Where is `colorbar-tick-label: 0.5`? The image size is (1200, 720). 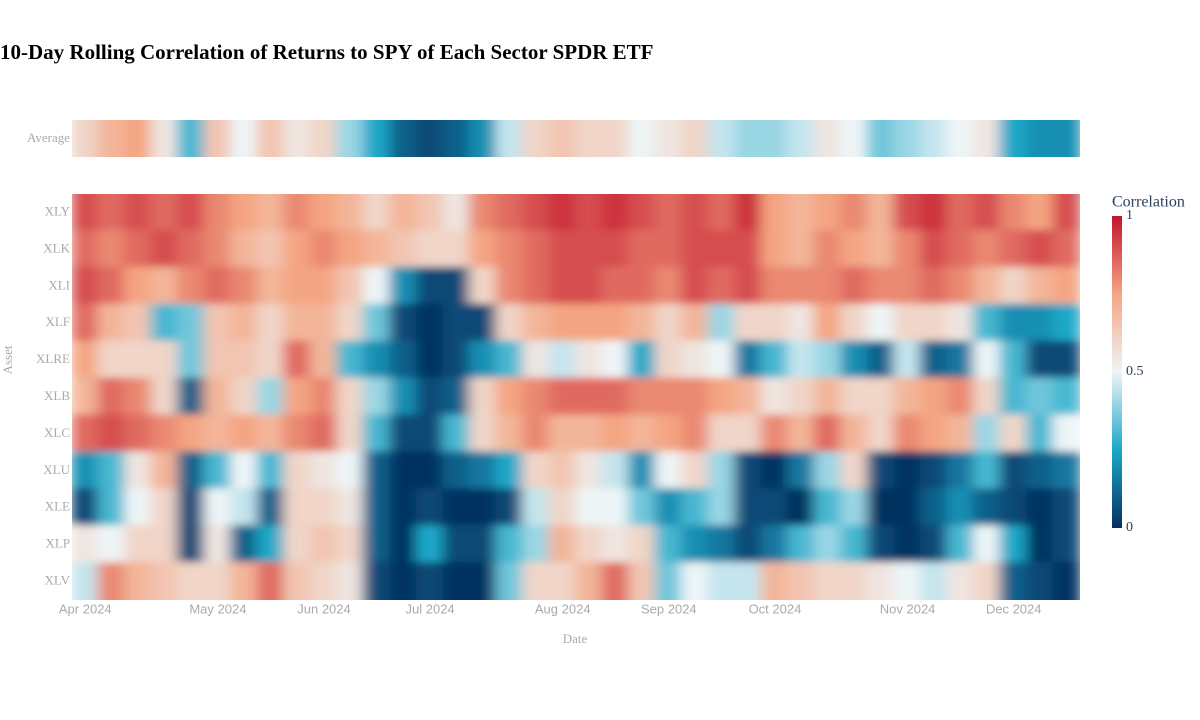
colorbar-tick-label: 0.5 is located at coordinates (1135, 371).